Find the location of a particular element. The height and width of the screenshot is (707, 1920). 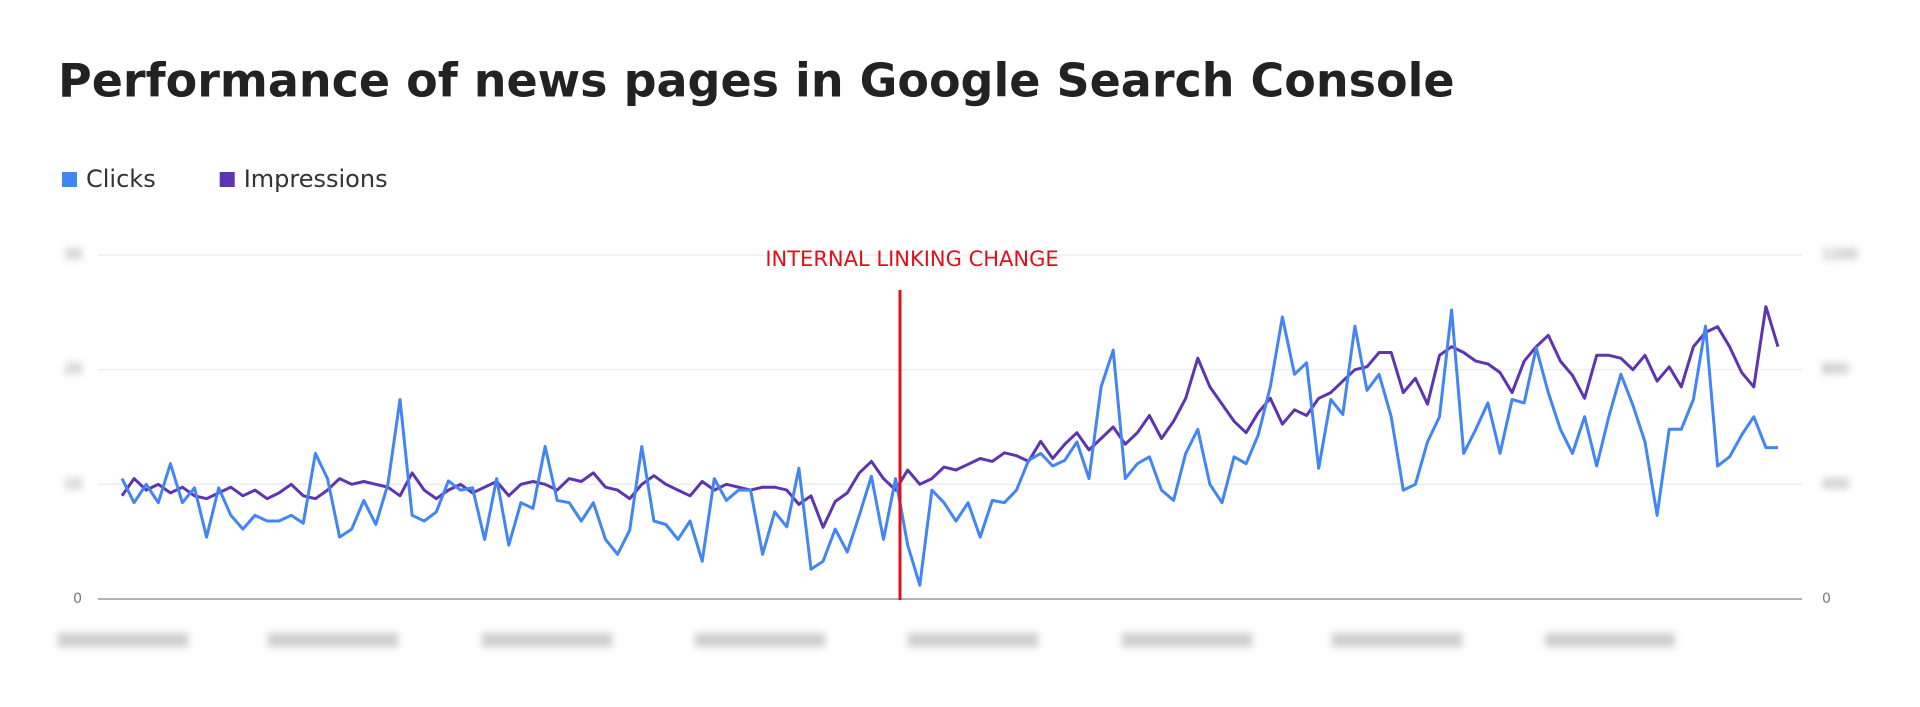

y-tick-label: 0 is located at coordinates (77, 599).